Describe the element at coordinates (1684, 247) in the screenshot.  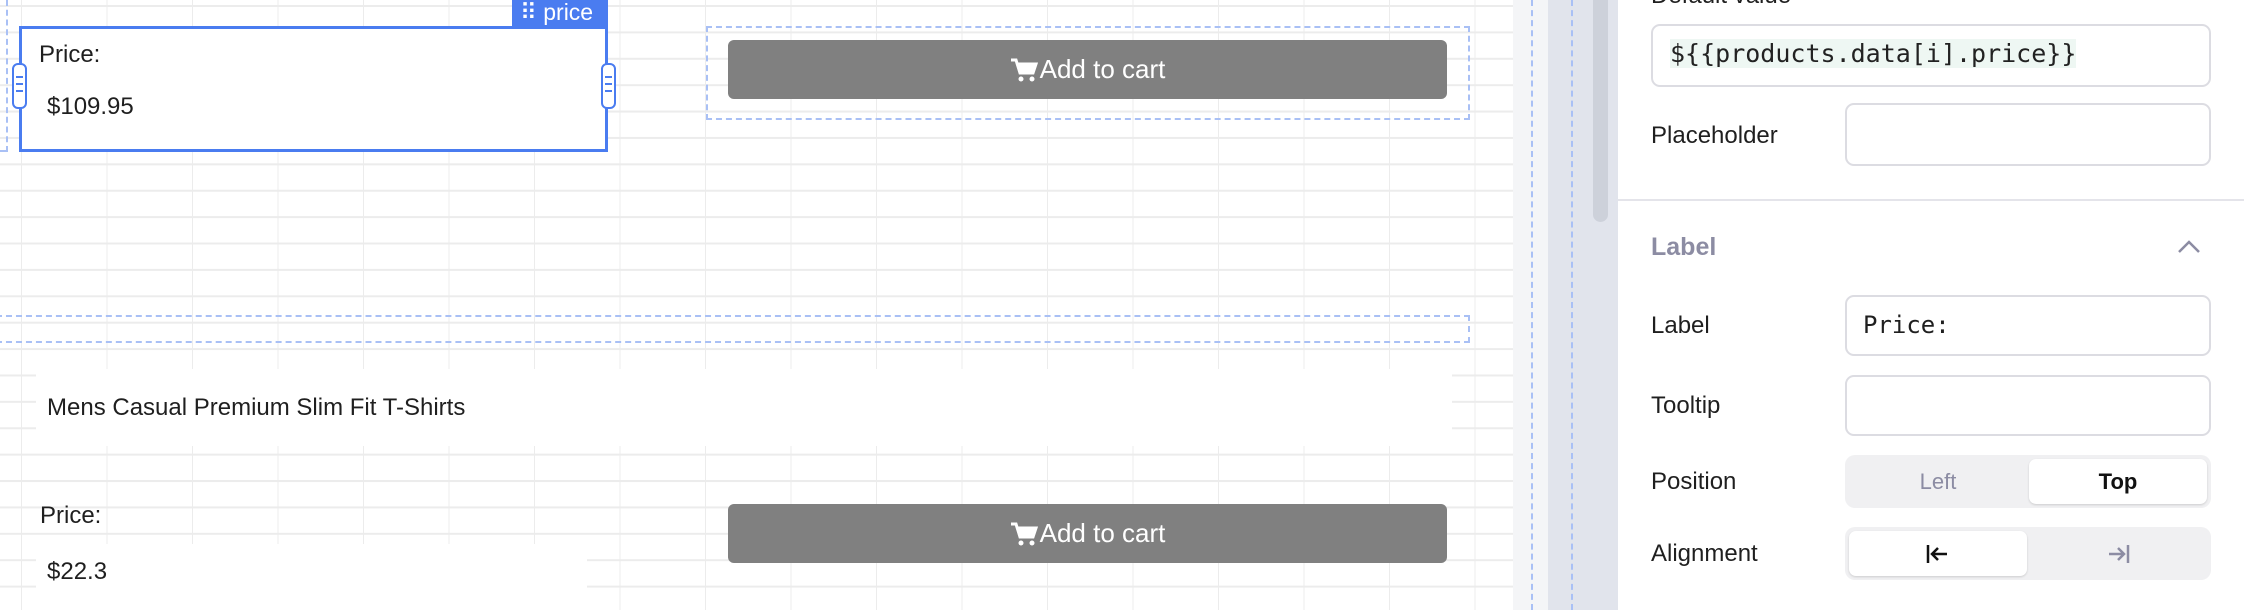
I see `label-section-title: Label` at that location.